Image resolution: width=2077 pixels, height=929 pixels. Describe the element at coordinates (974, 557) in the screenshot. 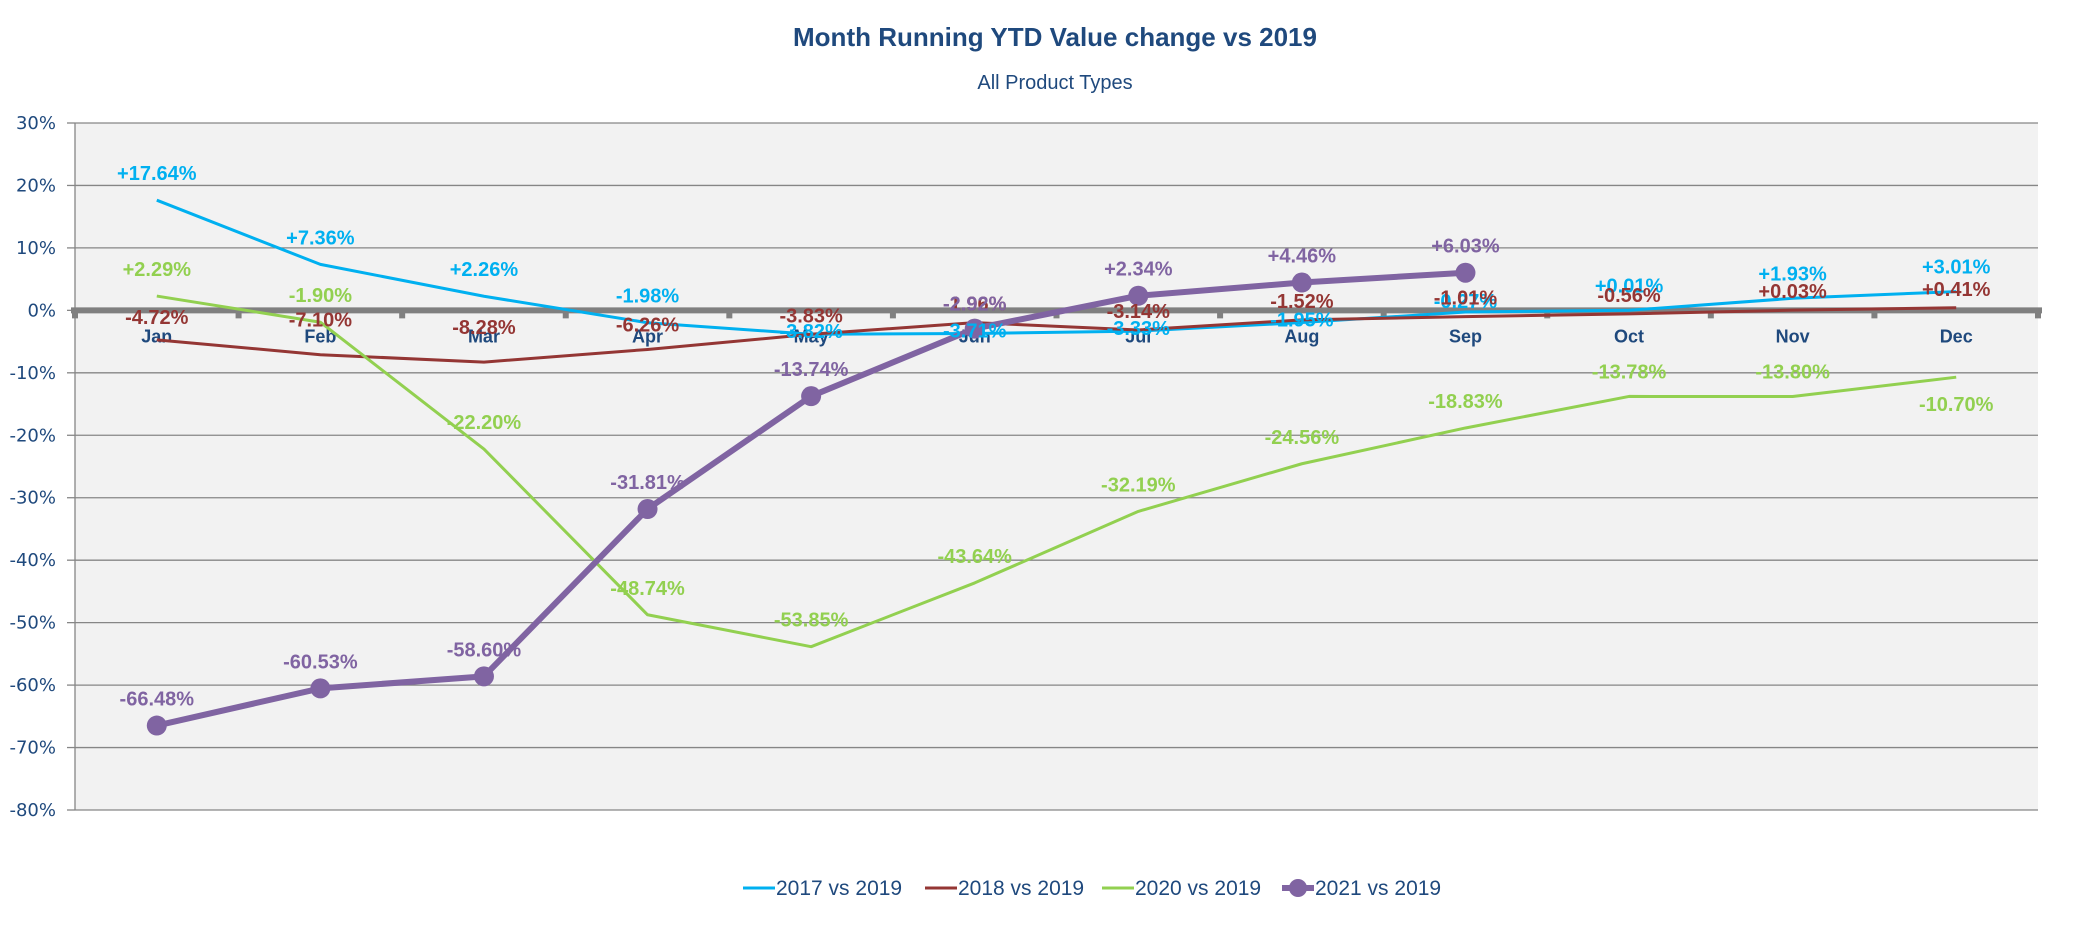

I see `data-label: -43.64%` at that location.